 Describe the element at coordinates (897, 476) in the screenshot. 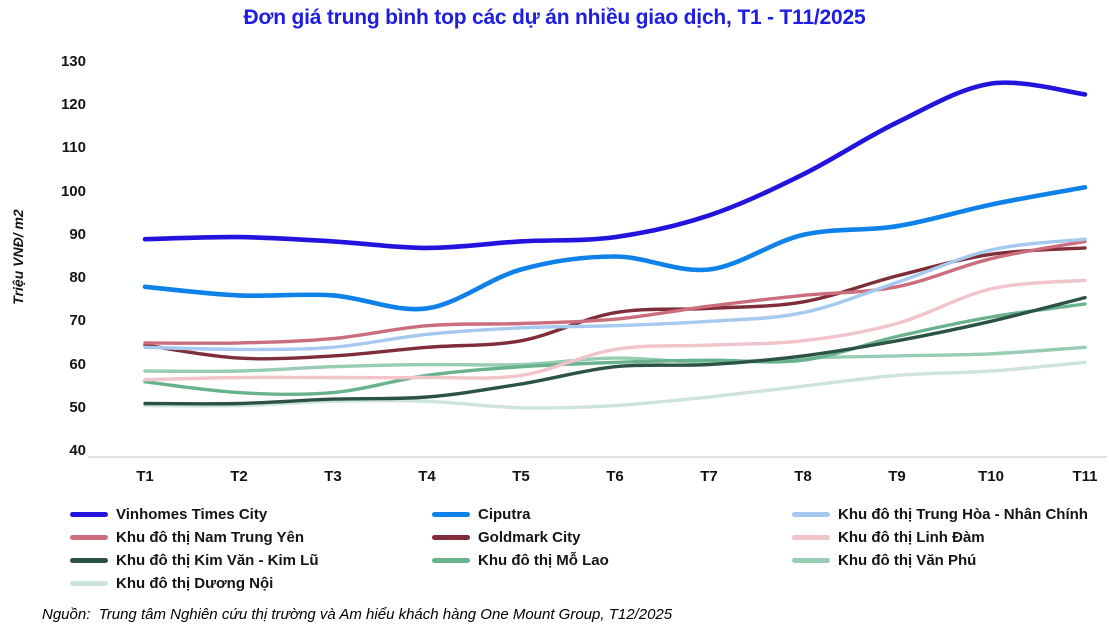

I see `x-tick-label: T9` at that location.